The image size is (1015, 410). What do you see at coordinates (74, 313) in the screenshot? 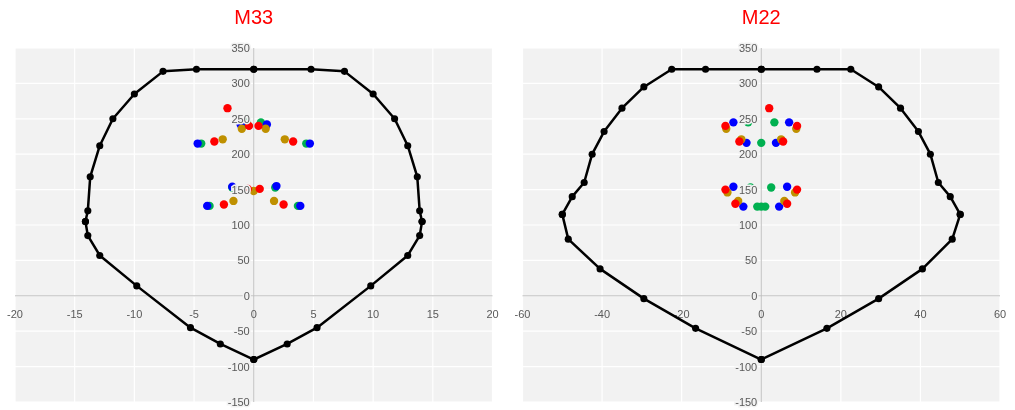
I see `x-tick-label: -15` at bounding box center [74, 313].